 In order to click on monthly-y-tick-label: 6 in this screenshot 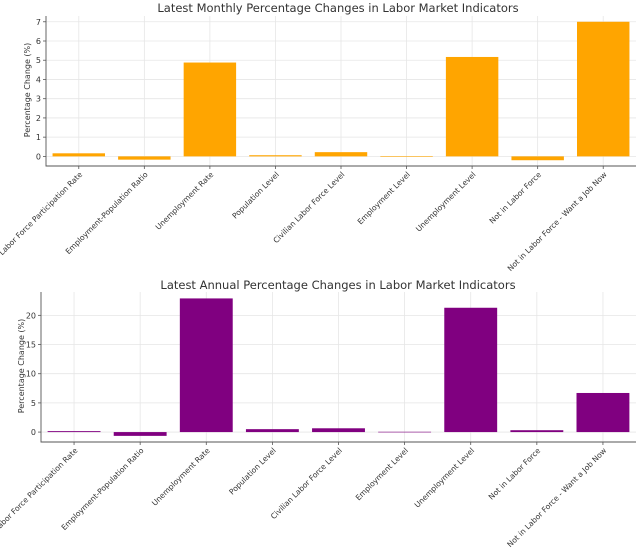, I will do `click(38, 41)`.